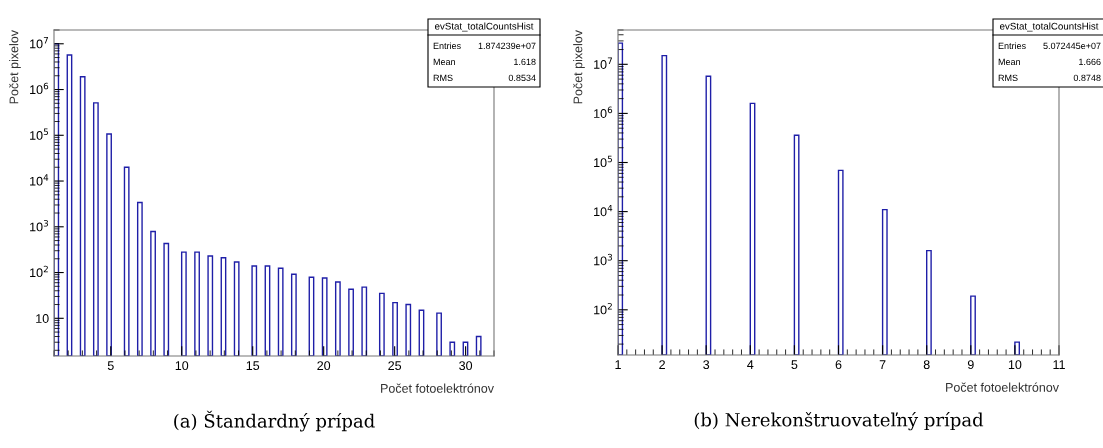 The height and width of the screenshot is (448, 1103). What do you see at coordinates (522, 78) in the screenshot?
I see `text: 0.8534` at bounding box center [522, 78].